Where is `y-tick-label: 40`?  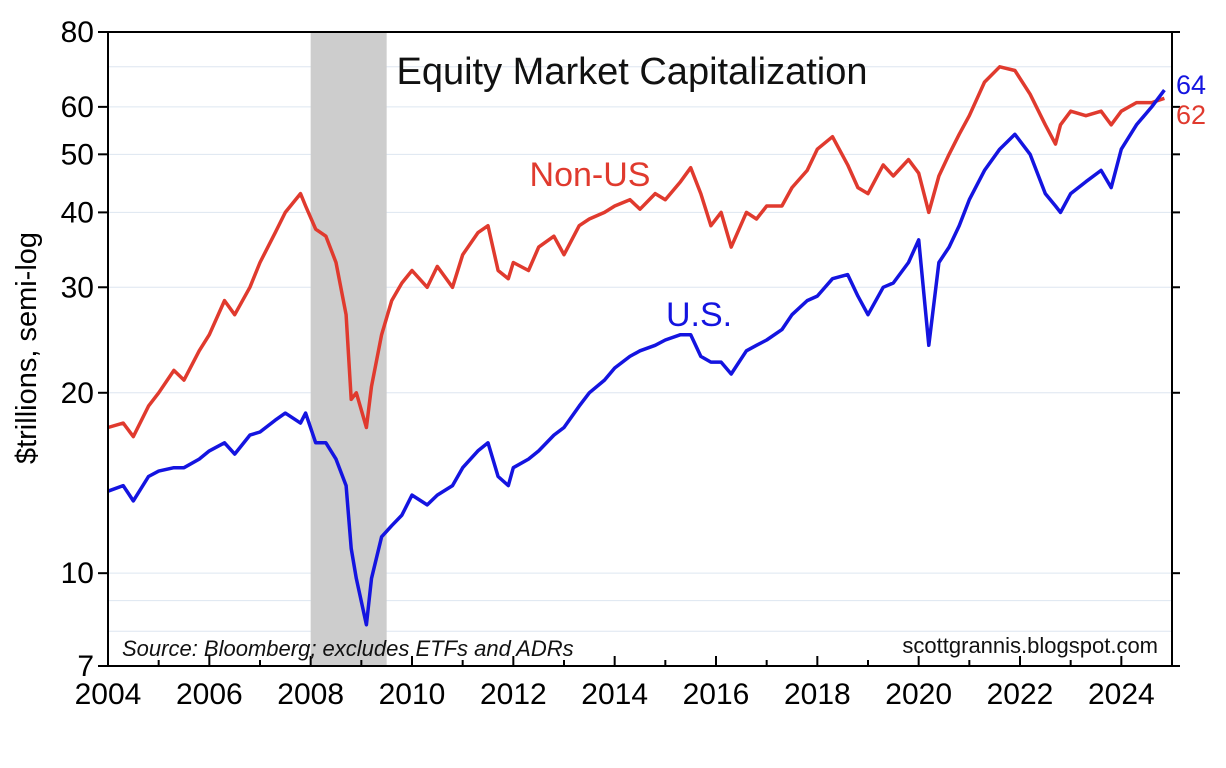 y-tick-label: 40 is located at coordinates (77, 212).